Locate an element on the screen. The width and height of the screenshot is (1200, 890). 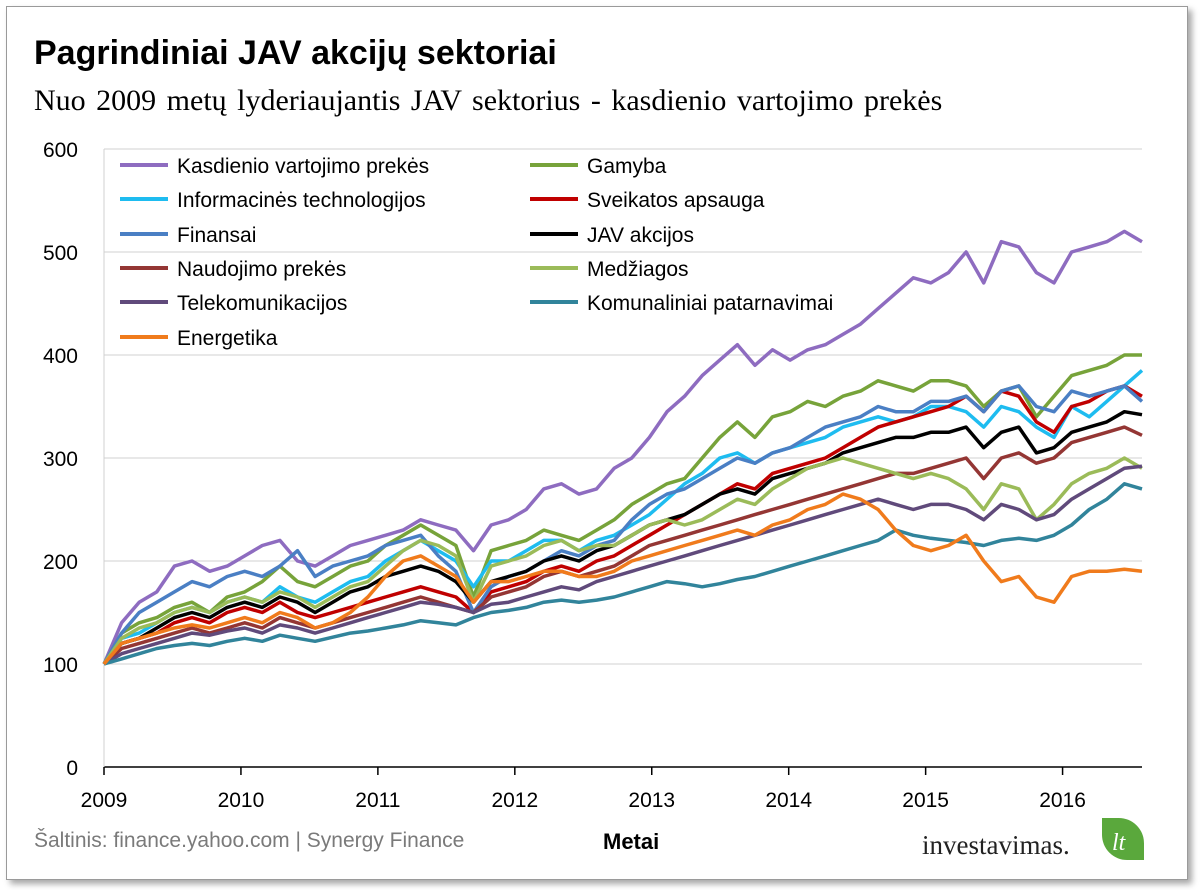
investavimas-logo: investavimas. lt is located at coordinates (1037, 841).